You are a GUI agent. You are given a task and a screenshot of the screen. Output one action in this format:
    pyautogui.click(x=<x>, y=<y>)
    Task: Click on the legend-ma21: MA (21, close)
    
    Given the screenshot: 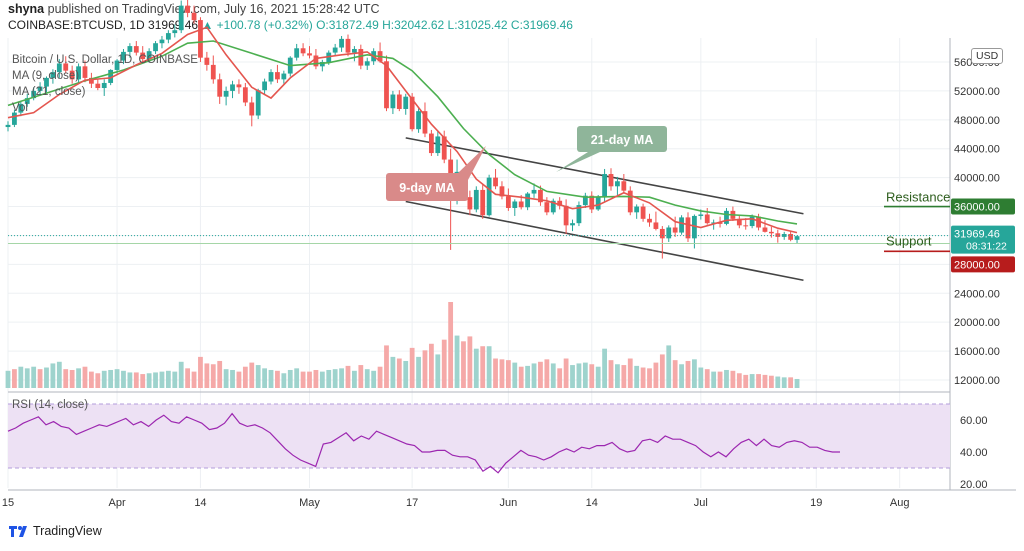 What is the action you would take?
    pyautogui.click(x=49, y=92)
    